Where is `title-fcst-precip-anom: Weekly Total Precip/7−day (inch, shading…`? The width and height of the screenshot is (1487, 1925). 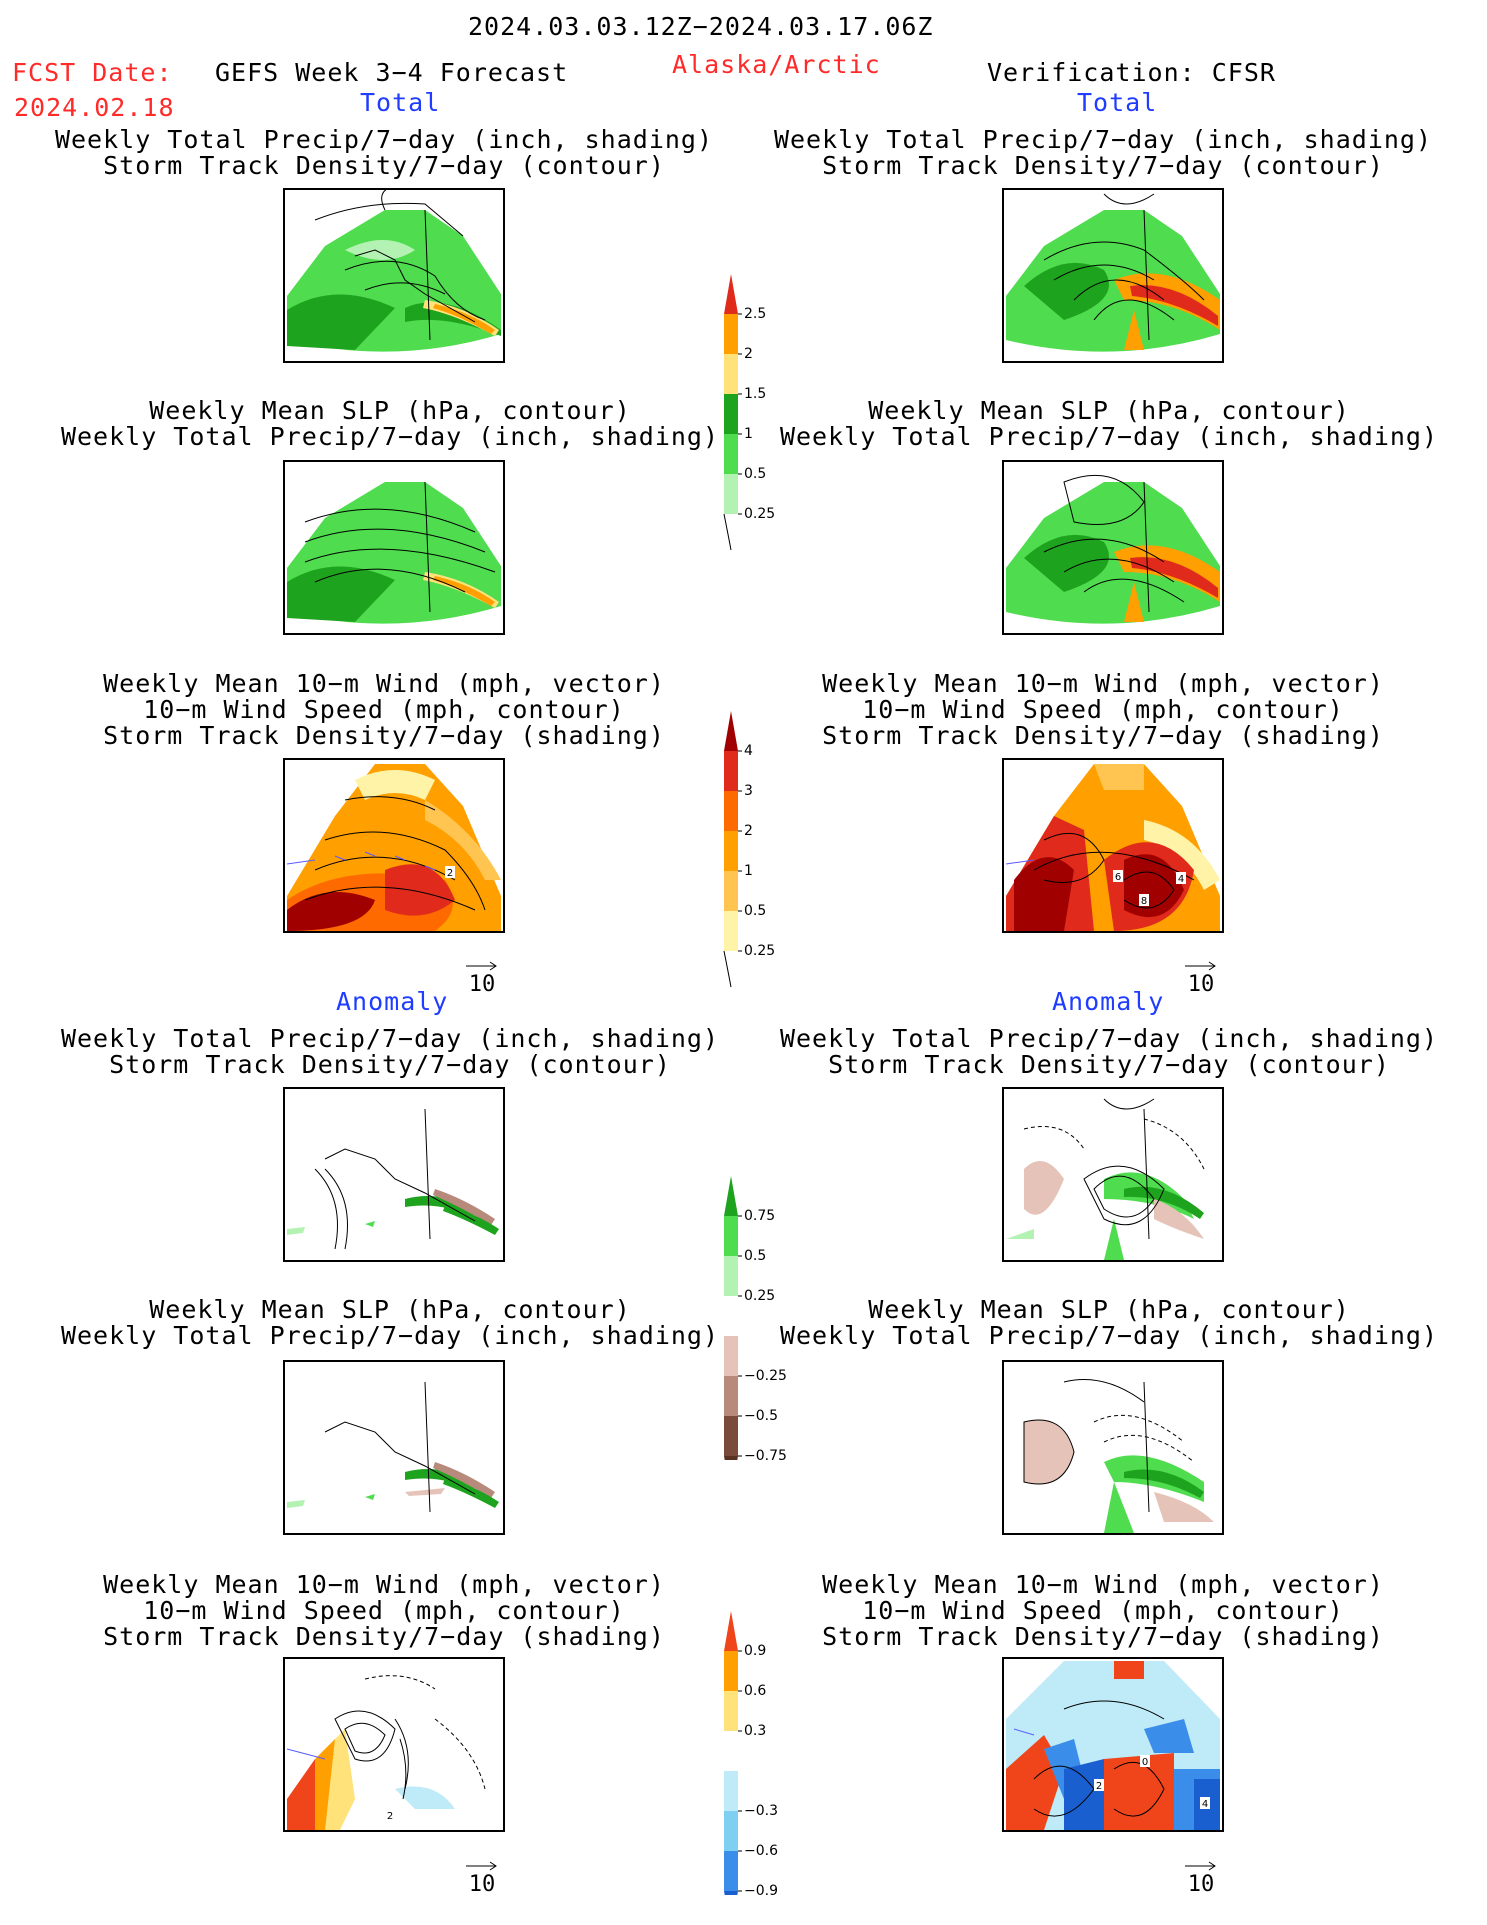
title-fcst-precip-anom: Weekly Total Precip/7−day (inch, shading… is located at coordinates (390, 1052).